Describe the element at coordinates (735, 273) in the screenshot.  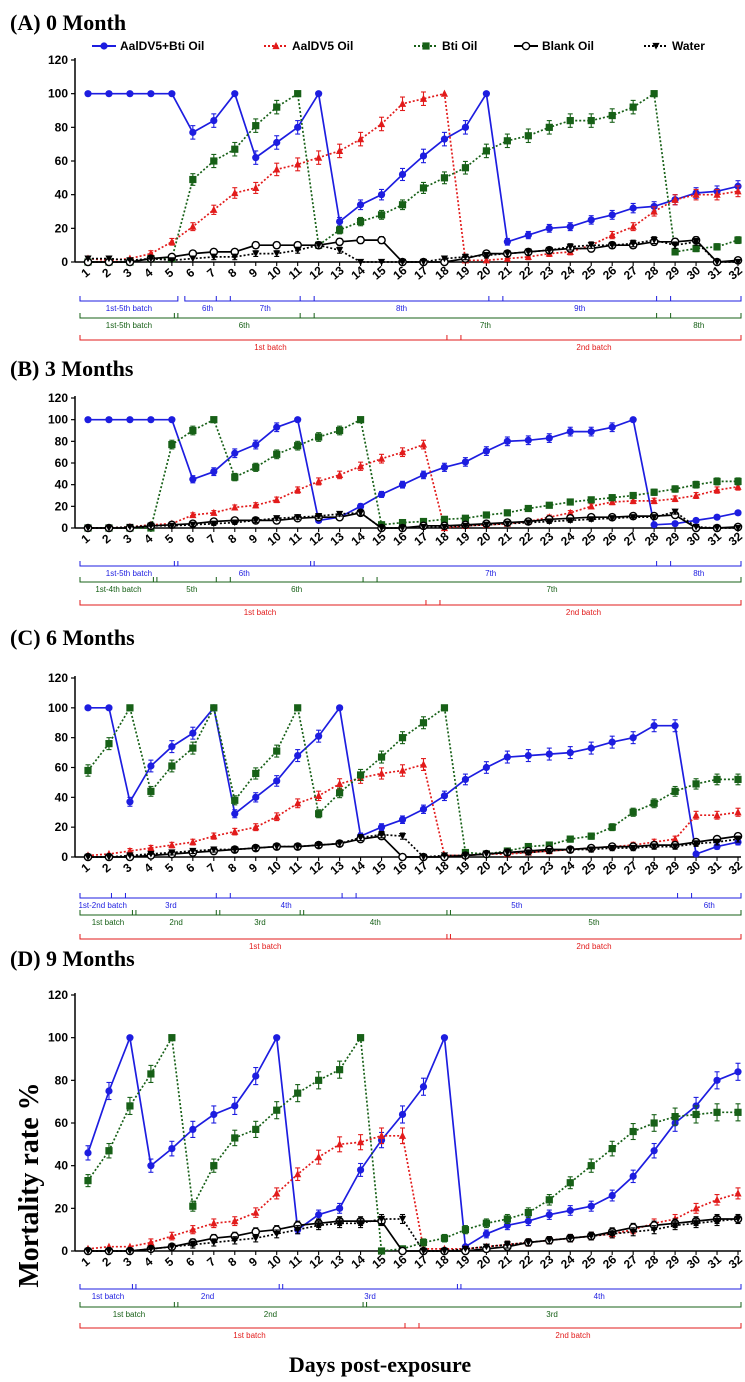
I see `x-tick-label: 32` at that location.